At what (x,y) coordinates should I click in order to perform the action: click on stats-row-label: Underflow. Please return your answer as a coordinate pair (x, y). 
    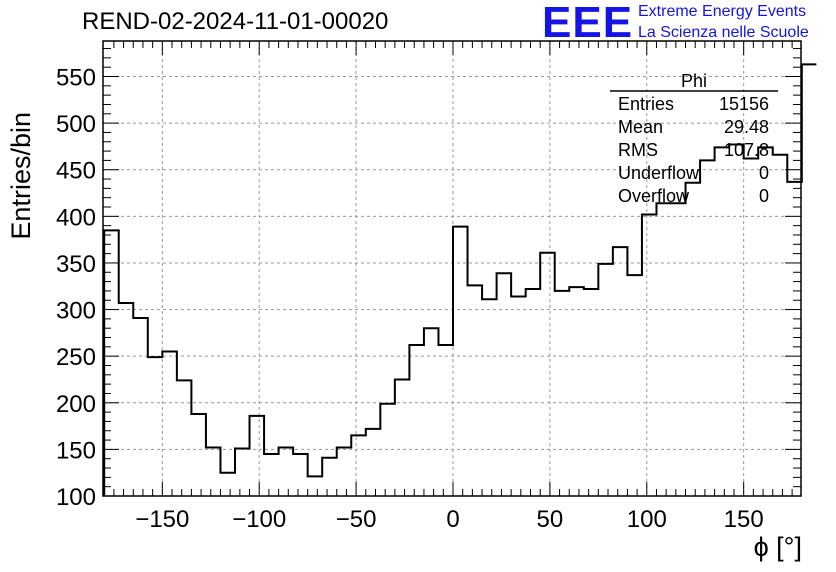
    Looking at the image, I should click on (659, 173).